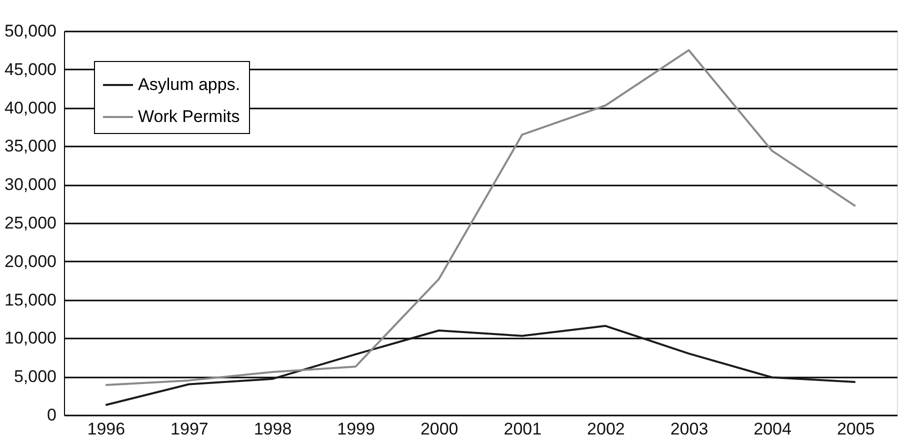 Image resolution: width=901 pixels, height=441 pixels. Describe the element at coordinates (356, 429) in the screenshot. I see `x-tick-label: 1999` at that location.